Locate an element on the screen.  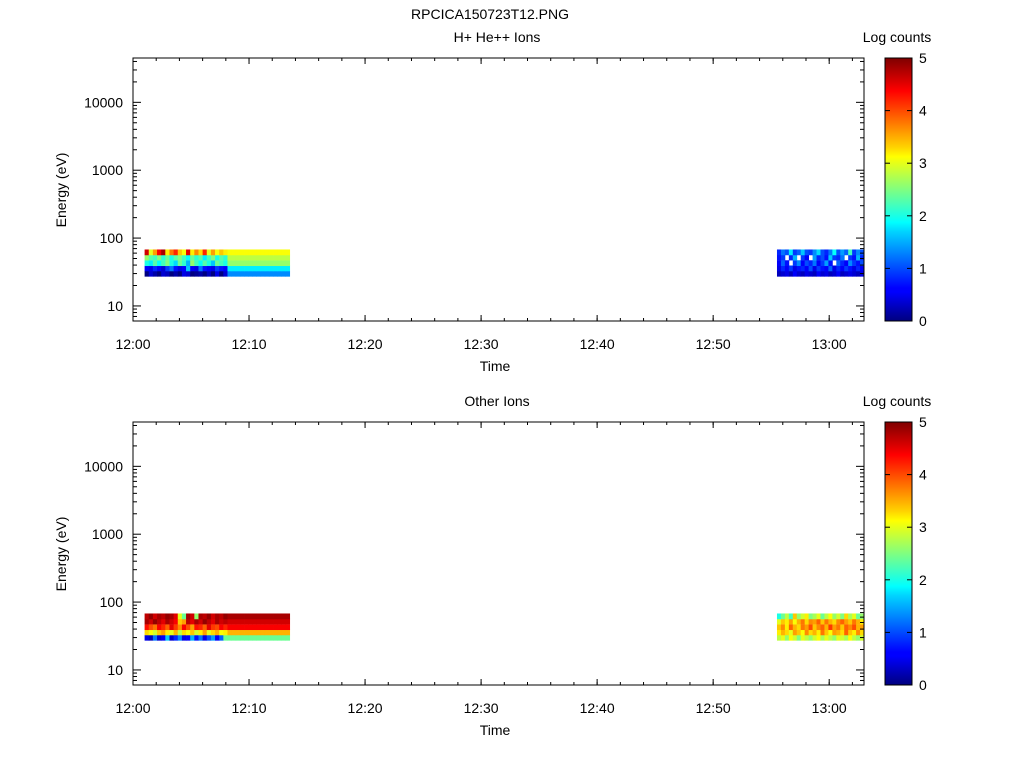
x-tick-label: 13:00 is located at coordinates (829, 344).